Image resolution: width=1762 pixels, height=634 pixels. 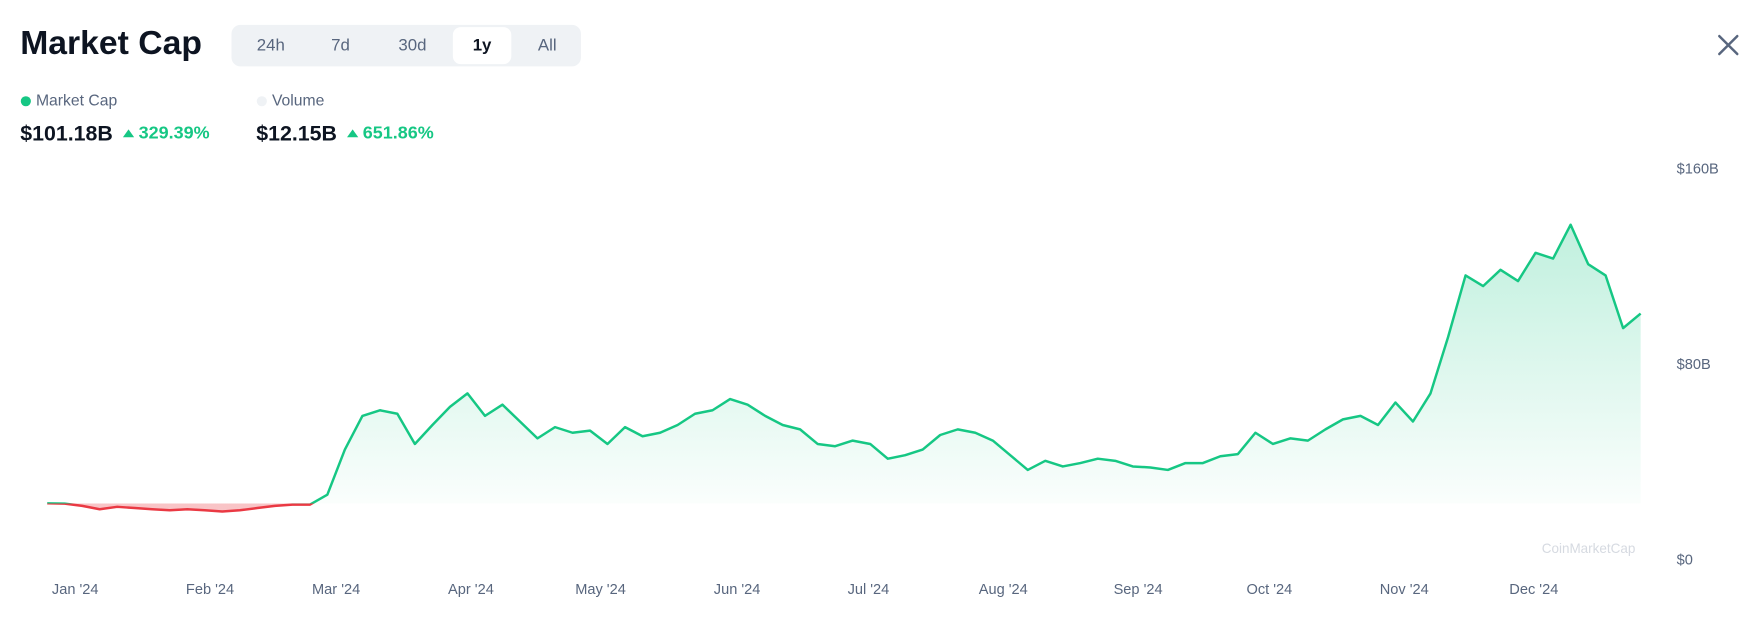 I want to click on x-tick-label: Apr '24, so click(x=471, y=590).